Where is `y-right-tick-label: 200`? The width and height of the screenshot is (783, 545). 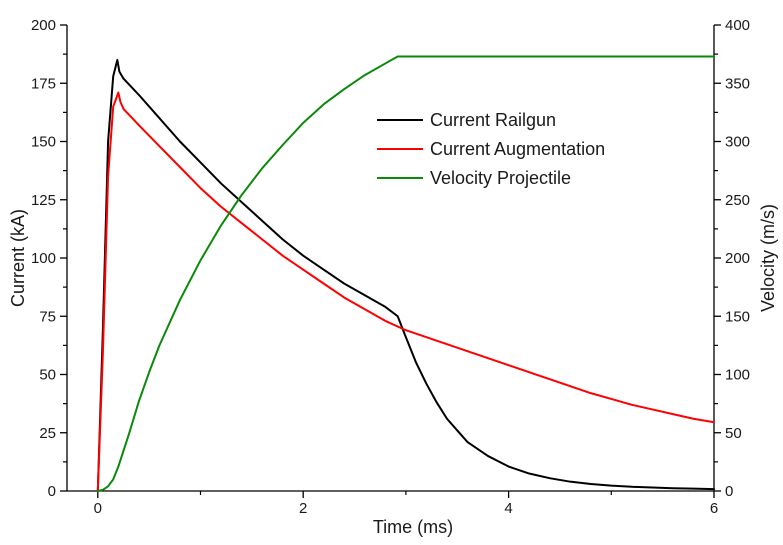
y-right-tick-label: 200 is located at coordinates (737, 258).